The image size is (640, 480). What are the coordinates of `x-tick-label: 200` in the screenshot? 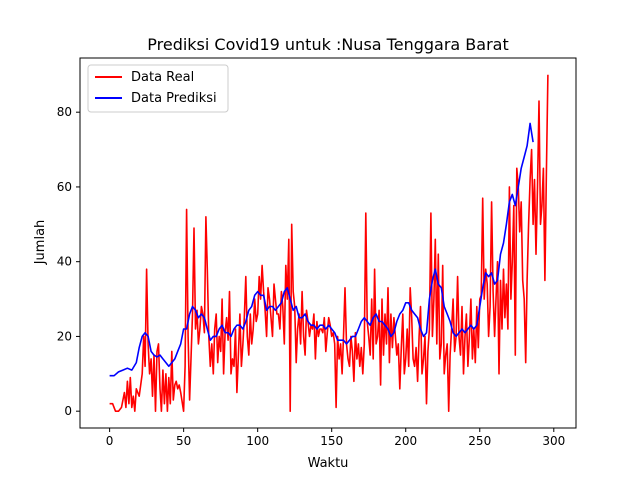 It's located at (405, 441).